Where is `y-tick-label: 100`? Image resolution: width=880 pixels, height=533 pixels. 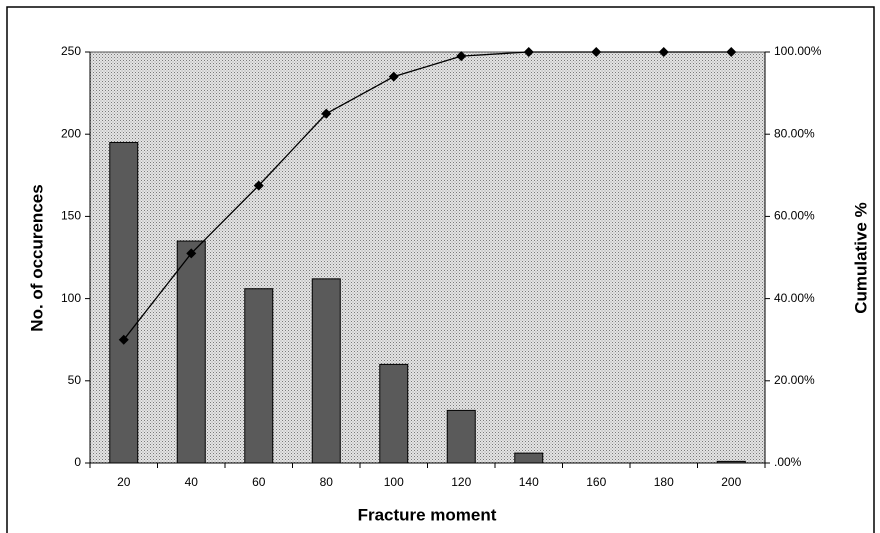 y-tick-label: 100 is located at coordinates (71, 298).